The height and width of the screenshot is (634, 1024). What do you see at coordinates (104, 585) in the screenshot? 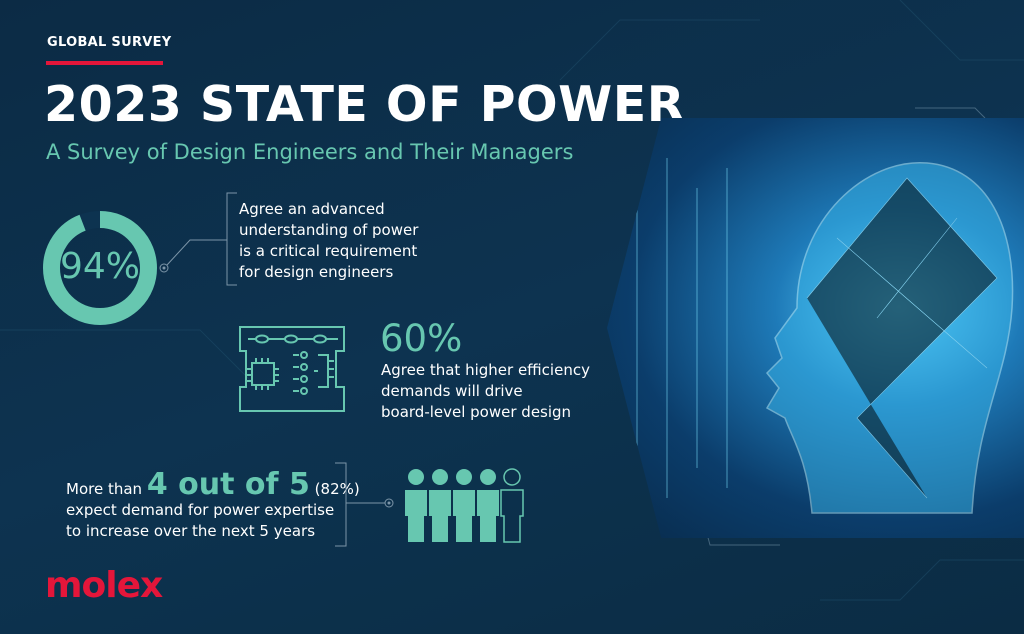
I see `molex-logo: molex` at bounding box center [104, 585].